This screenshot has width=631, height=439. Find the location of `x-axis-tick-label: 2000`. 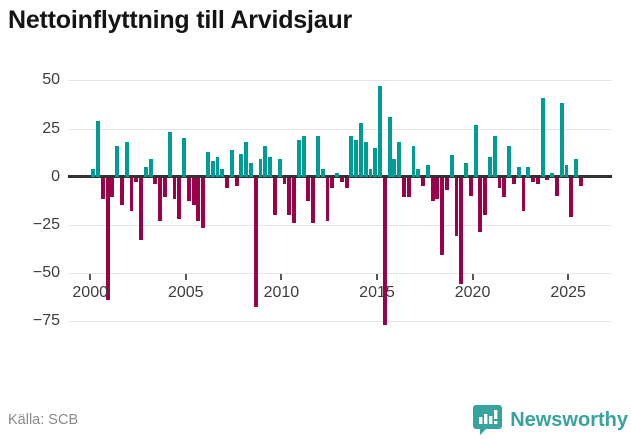

x-axis-tick-label: 2000 is located at coordinates (90, 292).